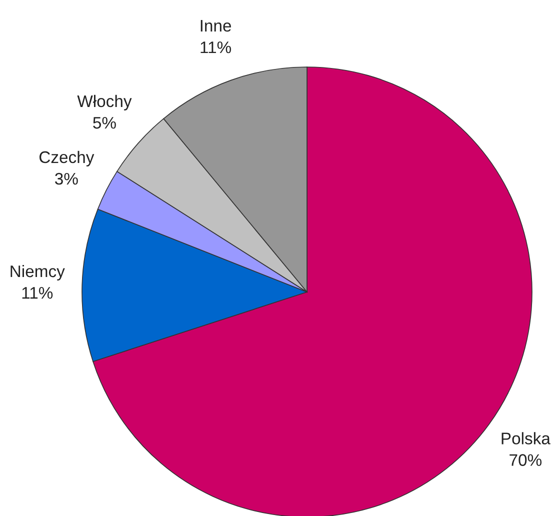  What do you see at coordinates (526, 460) in the screenshot?
I see `data-label: 70%` at bounding box center [526, 460].